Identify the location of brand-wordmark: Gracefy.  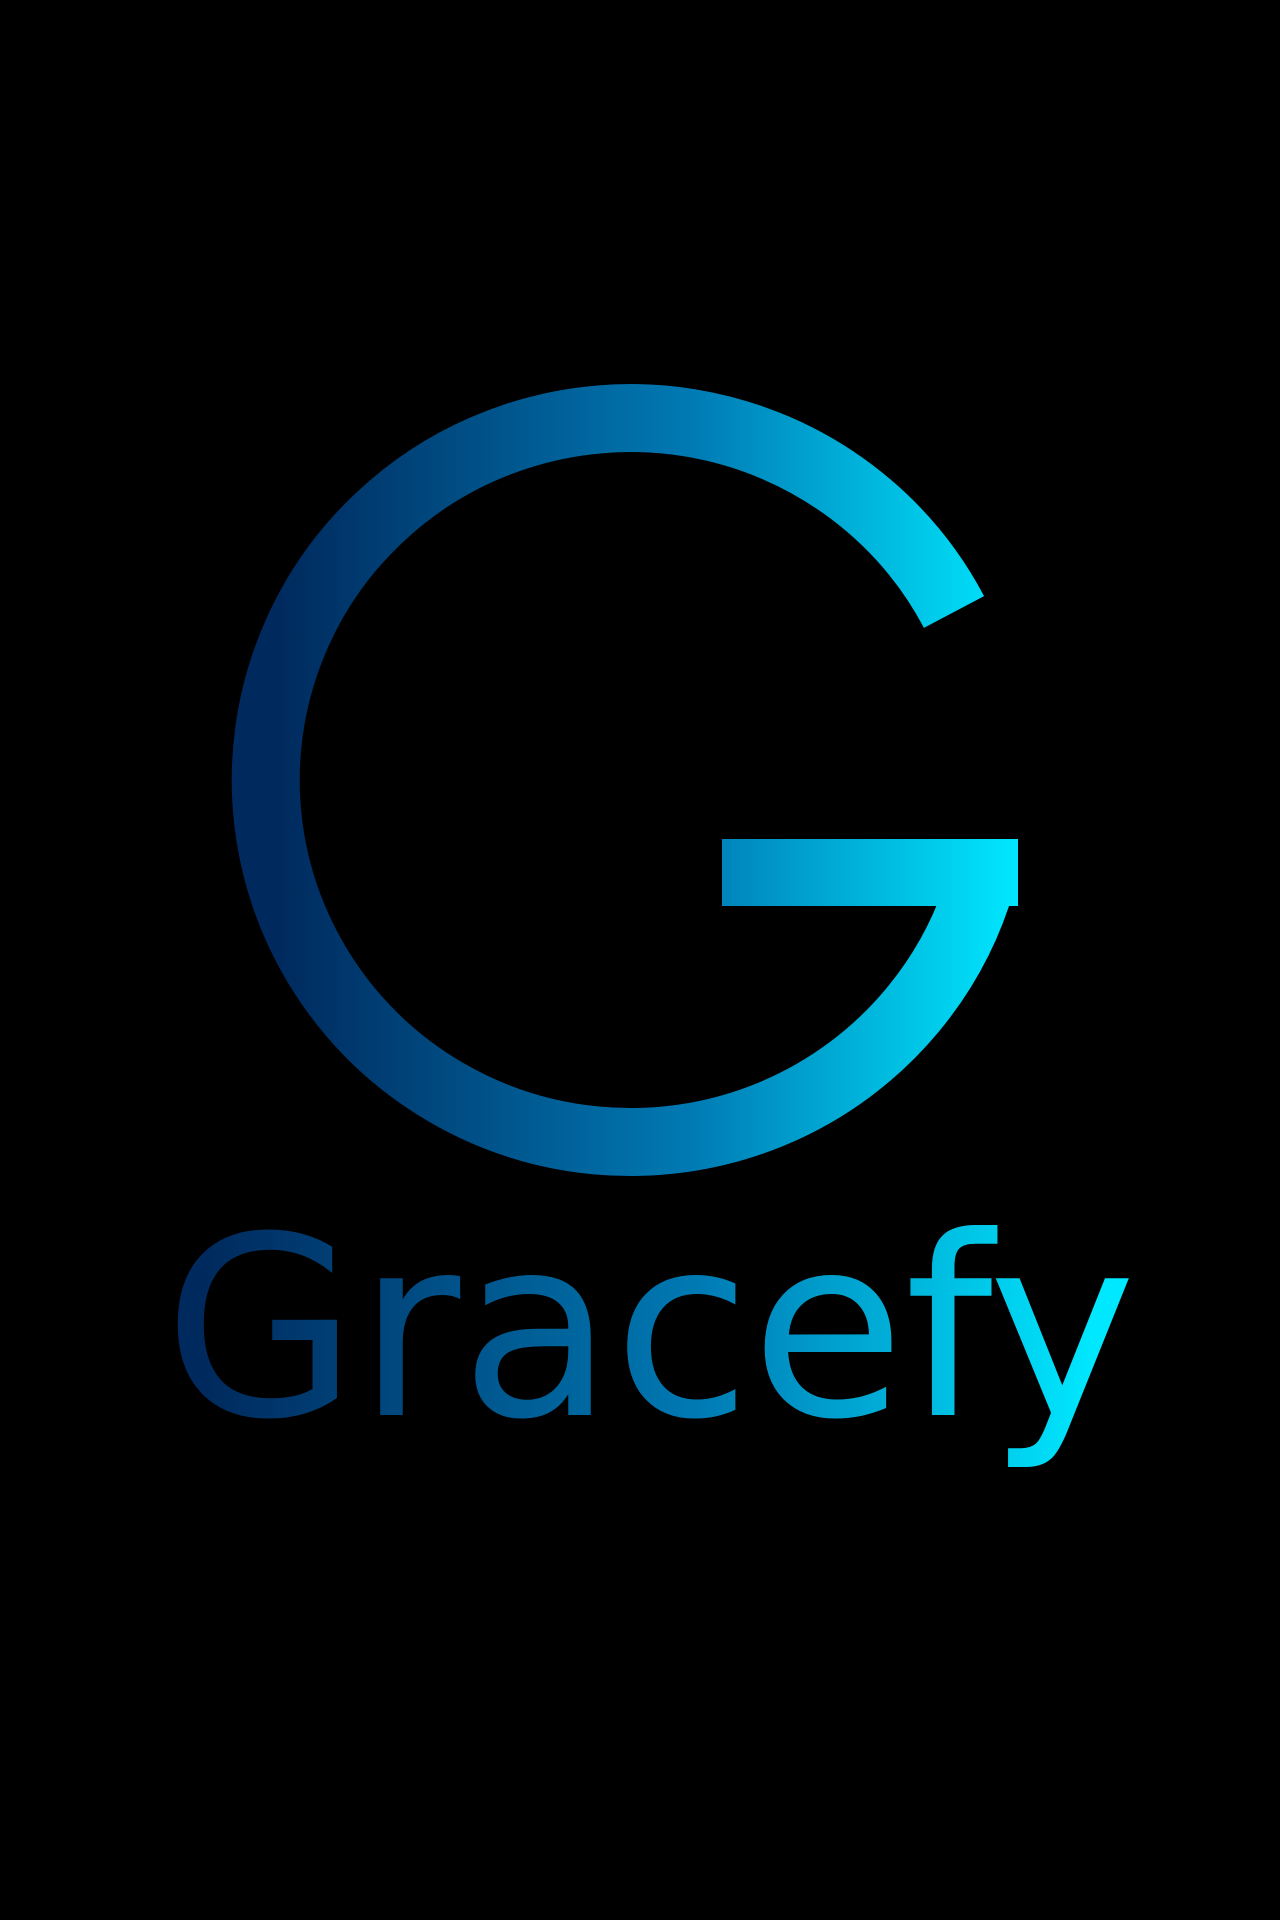
(650, 1328).